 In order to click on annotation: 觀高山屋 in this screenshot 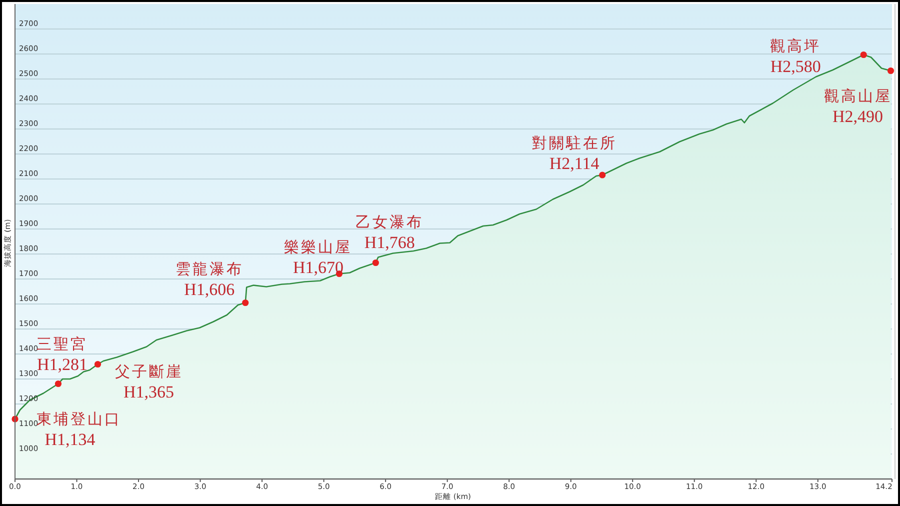, I will do `click(858, 96)`.